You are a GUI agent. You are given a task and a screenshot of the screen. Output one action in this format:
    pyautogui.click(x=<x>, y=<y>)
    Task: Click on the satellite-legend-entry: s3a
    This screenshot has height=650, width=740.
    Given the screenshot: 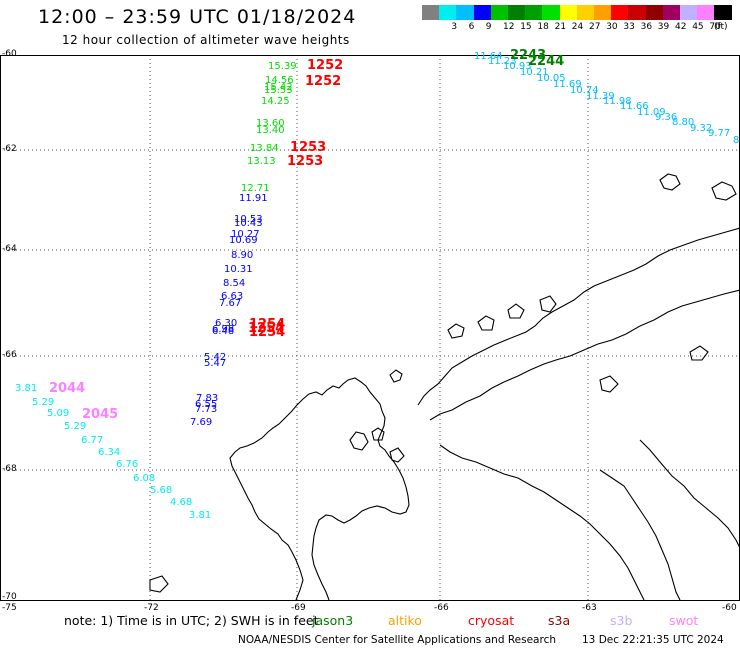 What is the action you would take?
    pyautogui.click(x=559, y=620)
    